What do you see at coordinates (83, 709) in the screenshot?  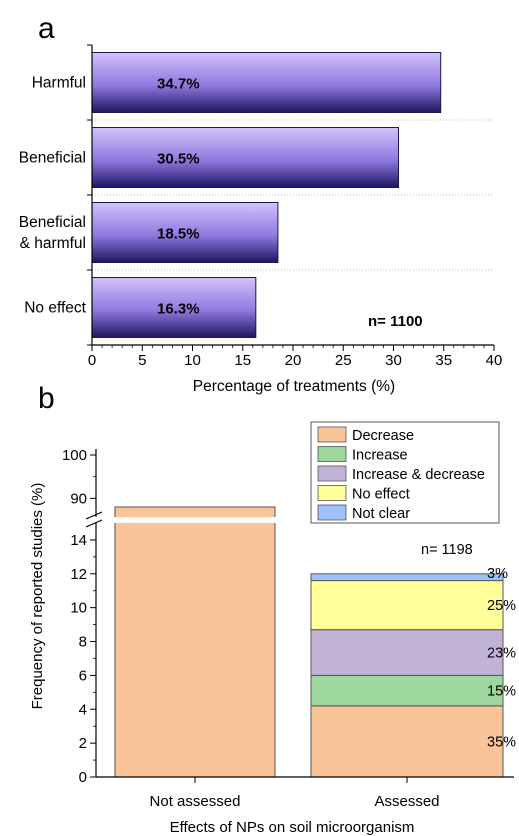 I see `y-tick-label: 4` at bounding box center [83, 709].